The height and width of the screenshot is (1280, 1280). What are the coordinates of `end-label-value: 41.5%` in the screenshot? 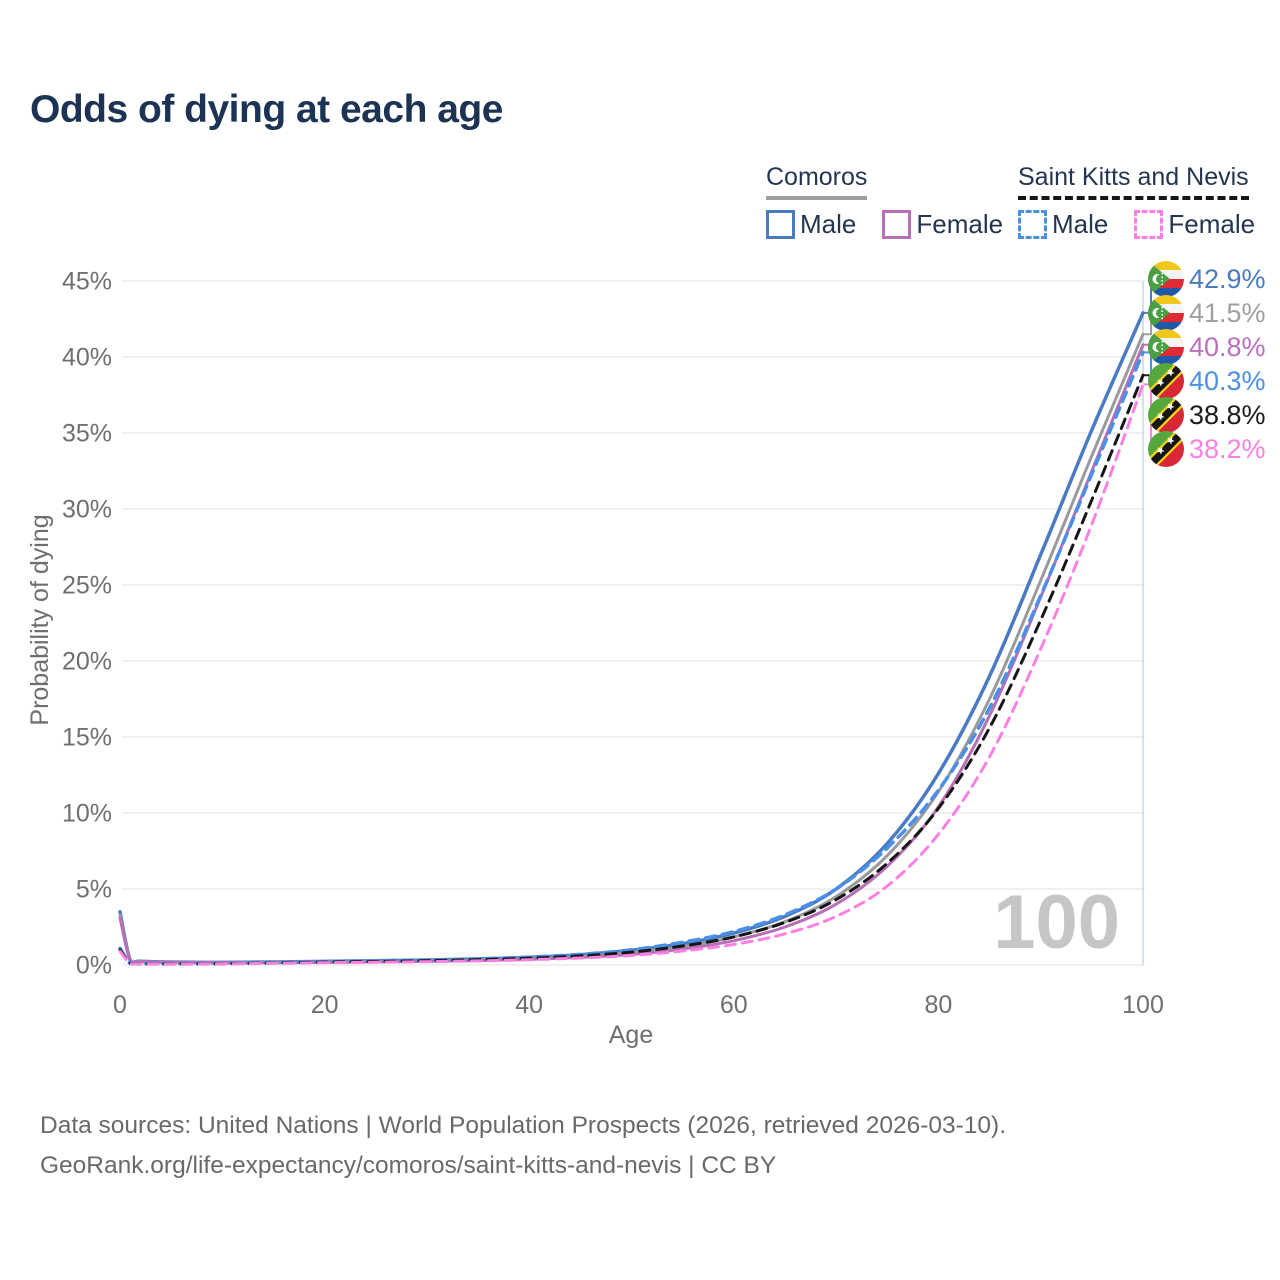 It's located at (1227, 312).